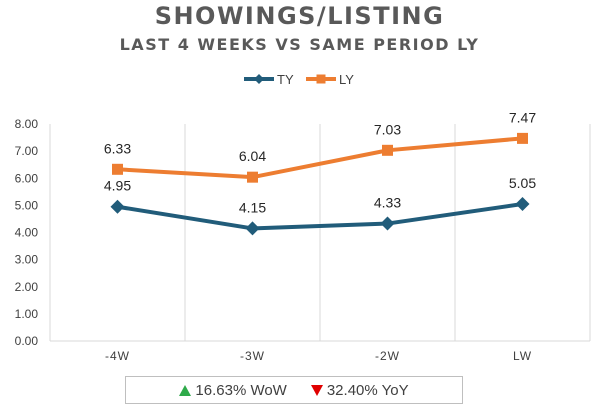  I want to click on x-tick-label: LW, so click(522, 356).